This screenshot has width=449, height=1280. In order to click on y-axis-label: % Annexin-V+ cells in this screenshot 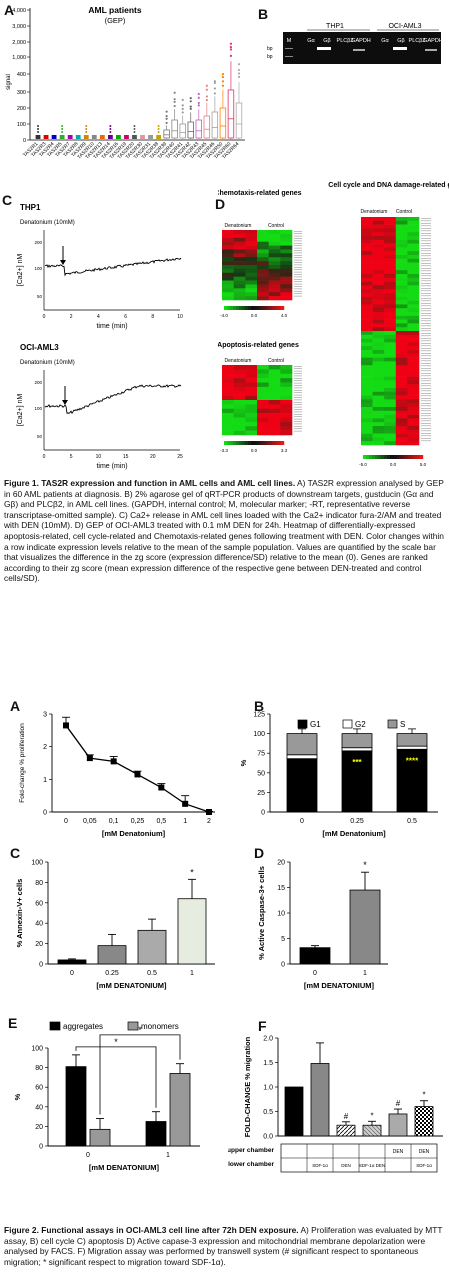, I will do `click(19, 913)`.